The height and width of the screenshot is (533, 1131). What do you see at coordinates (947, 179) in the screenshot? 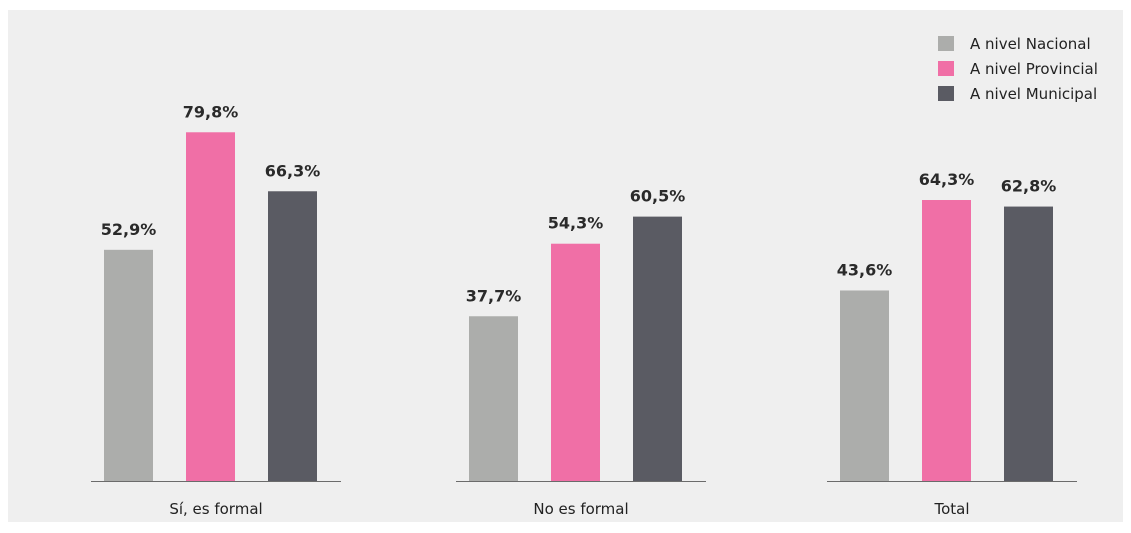
I see `data-label-2-1: 64,3%` at bounding box center [947, 179].